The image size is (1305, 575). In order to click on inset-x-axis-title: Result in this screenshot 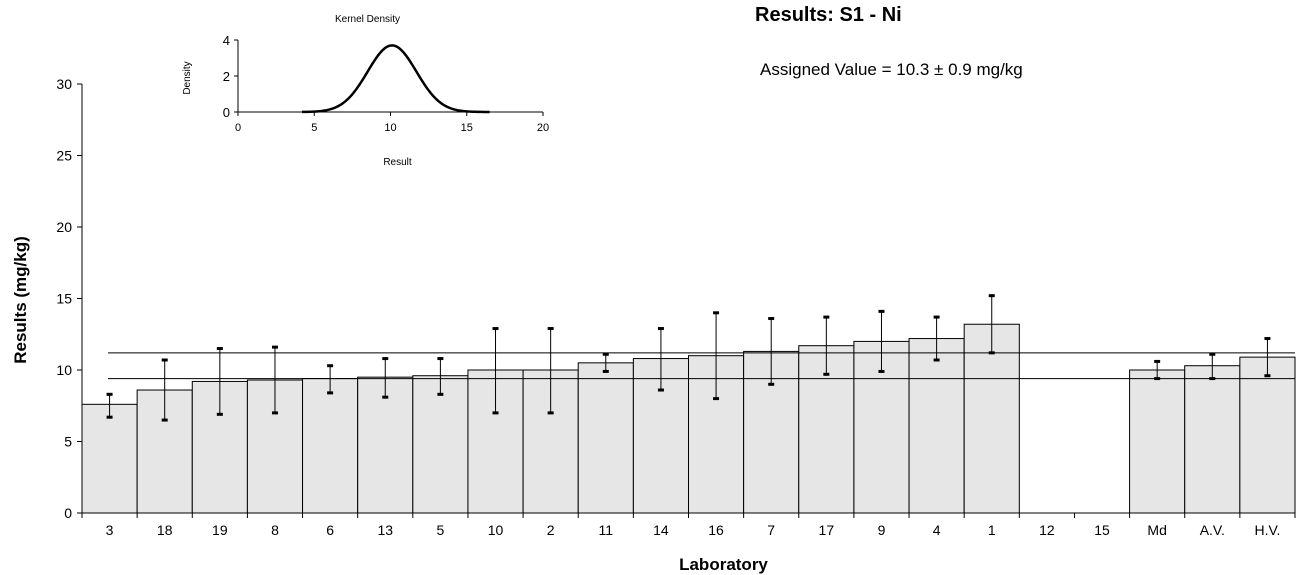, I will do `click(397, 162)`.